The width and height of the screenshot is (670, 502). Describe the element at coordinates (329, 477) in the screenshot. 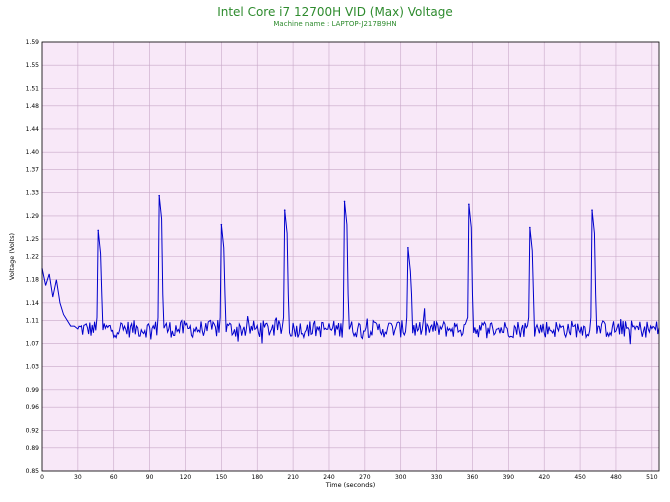

I see `x-tick-label: 240` at that location.